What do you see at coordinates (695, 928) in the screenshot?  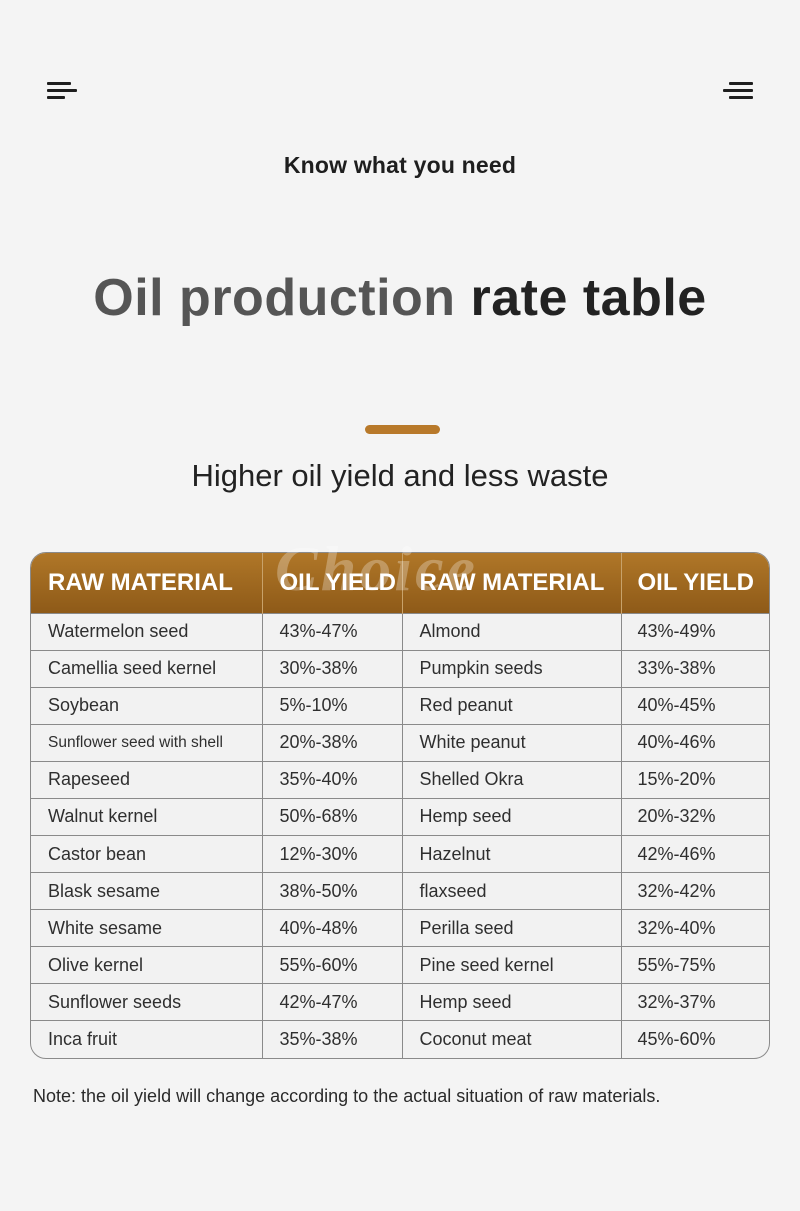 I see `cell-yield: 32%-40%` at bounding box center [695, 928].